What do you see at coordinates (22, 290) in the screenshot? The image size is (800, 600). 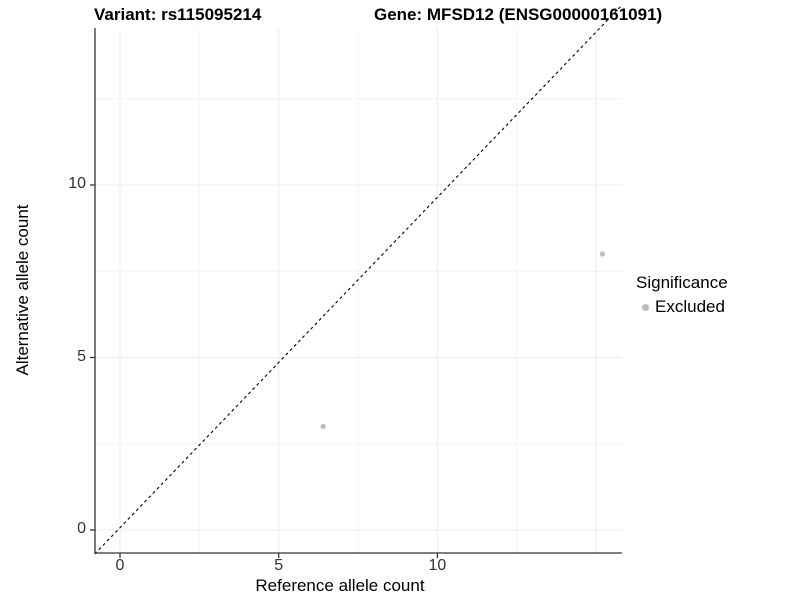 I see `y-axis-title: Alternative allele count` at bounding box center [22, 290].